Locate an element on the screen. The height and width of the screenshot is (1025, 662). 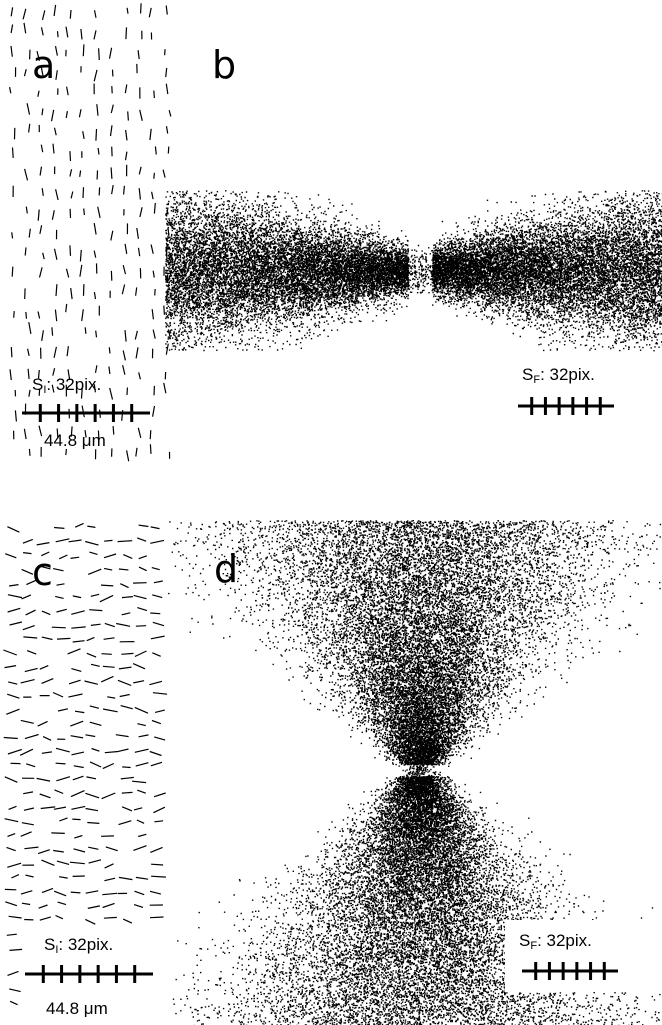
panel-label: b is located at coordinates (224, 65).